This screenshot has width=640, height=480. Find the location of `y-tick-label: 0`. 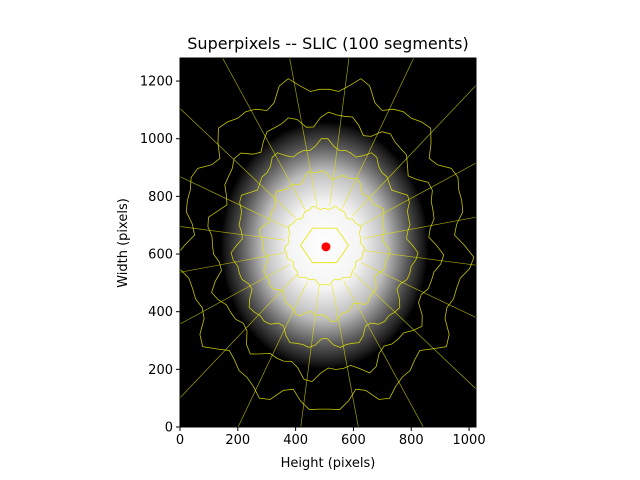

y-tick-label: 0 is located at coordinates (169, 428).